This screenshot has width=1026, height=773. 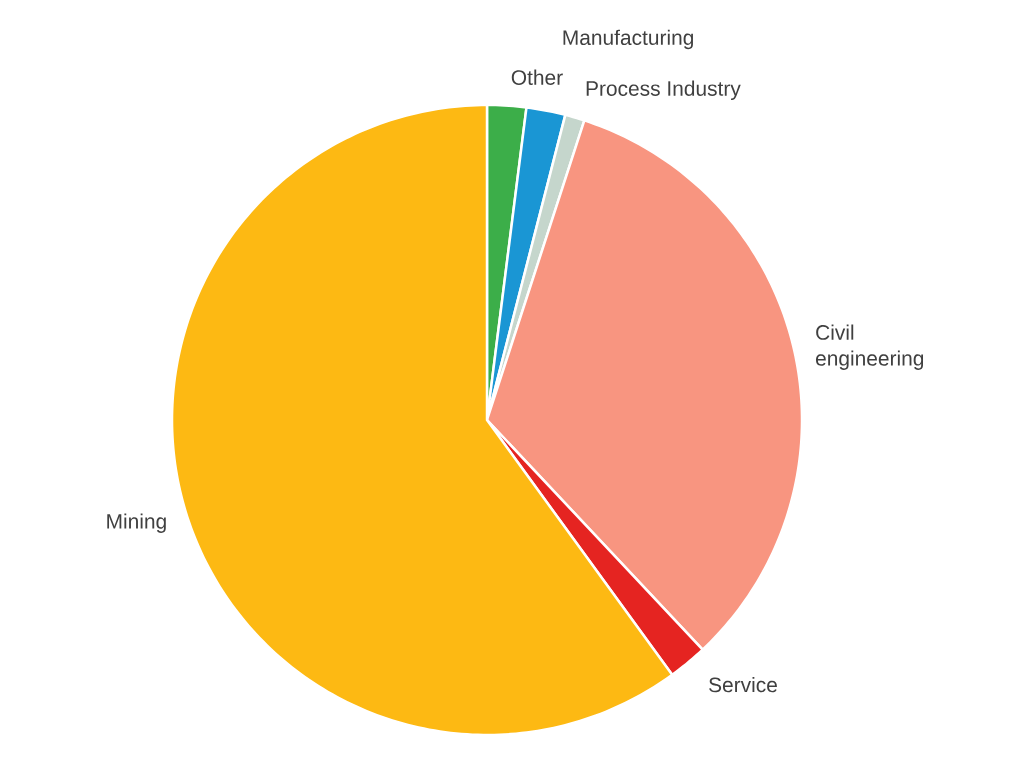 I want to click on slice-label: Service, so click(x=743, y=684).